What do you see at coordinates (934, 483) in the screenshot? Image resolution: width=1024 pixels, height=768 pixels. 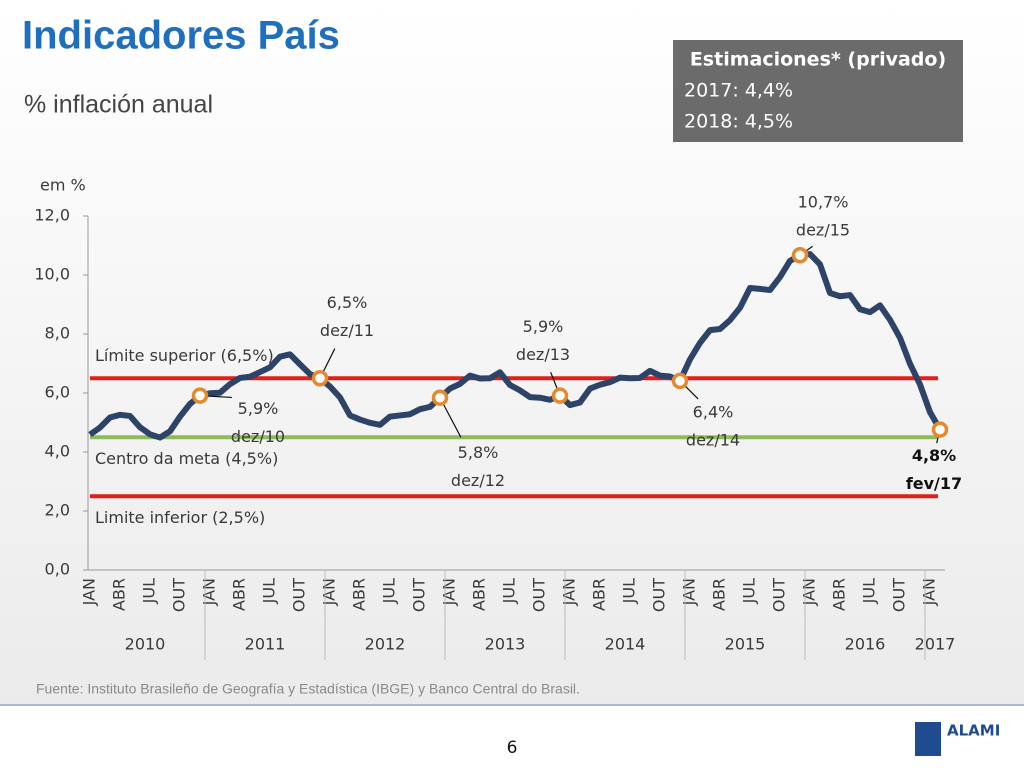 I see `date-label: fev/17` at bounding box center [934, 483].